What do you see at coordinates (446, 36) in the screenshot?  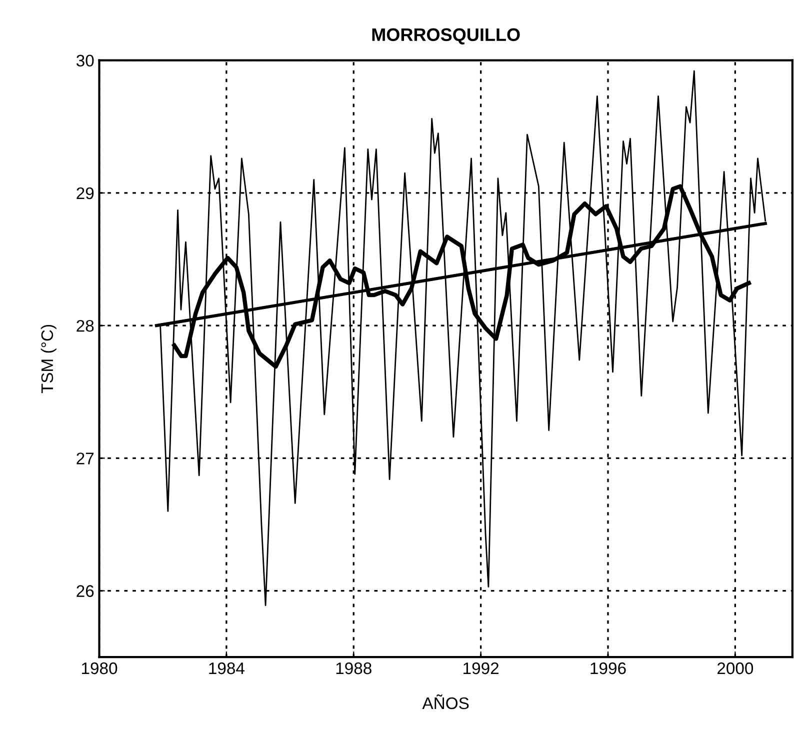 I see `chart-title: MORROSQUILLO` at bounding box center [446, 36].